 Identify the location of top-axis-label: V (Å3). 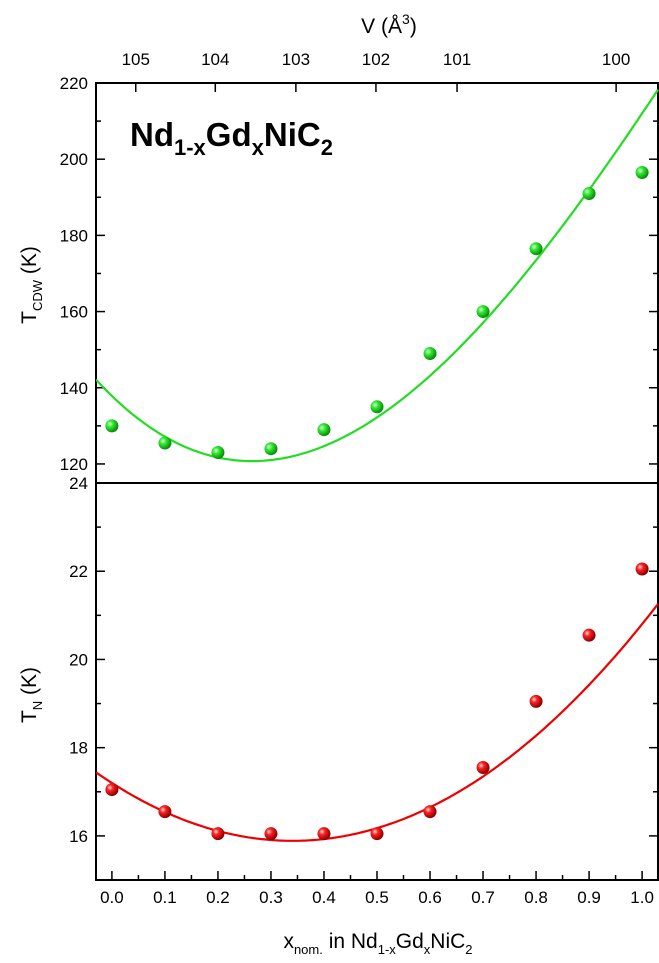
(389, 24).